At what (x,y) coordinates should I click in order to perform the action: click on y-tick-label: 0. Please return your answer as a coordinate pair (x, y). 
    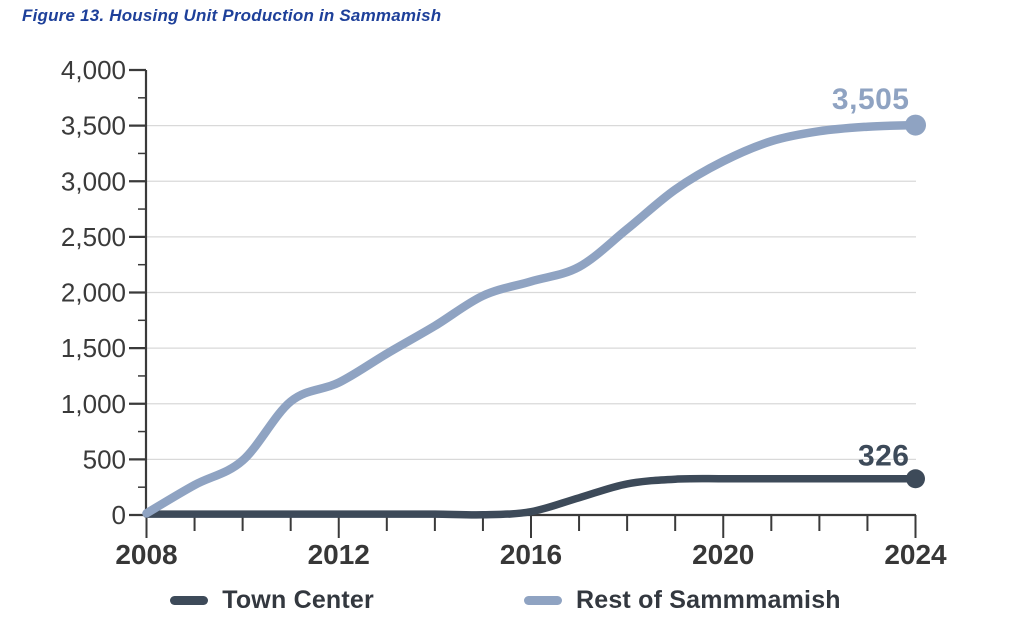
    Looking at the image, I should click on (119, 515).